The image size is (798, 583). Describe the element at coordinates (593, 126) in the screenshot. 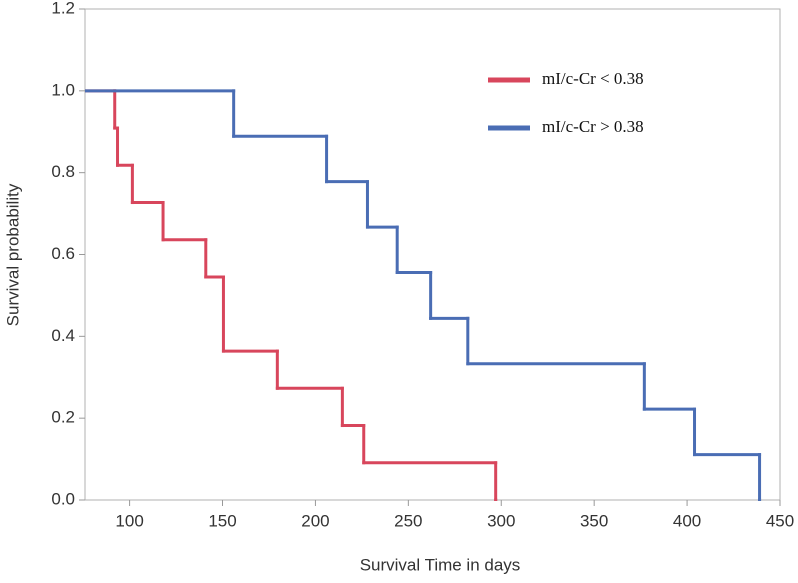

I see `legend-label: mI/c-Cr > 0.38` at that location.